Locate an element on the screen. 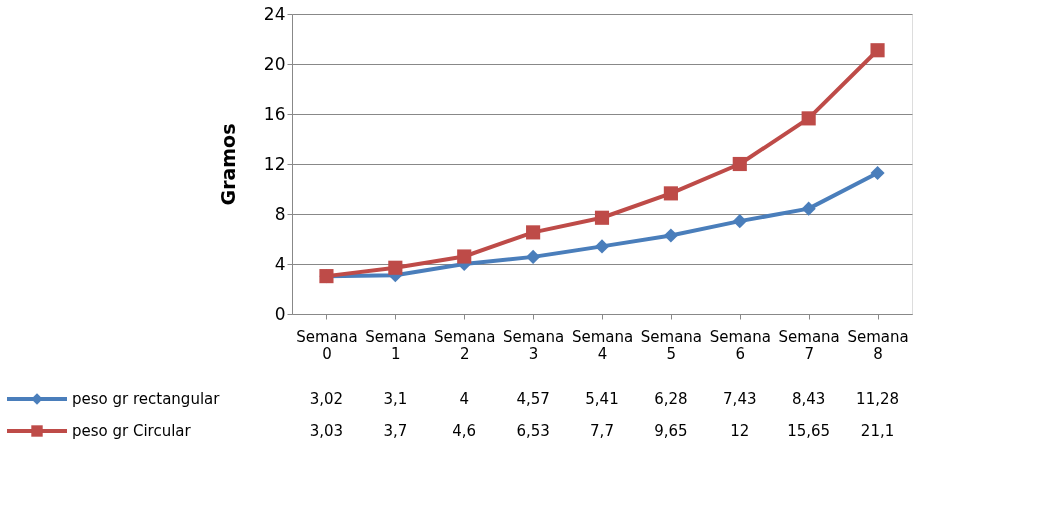 This screenshot has width=1064, height=523. data-label: 6,53 is located at coordinates (533, 431).